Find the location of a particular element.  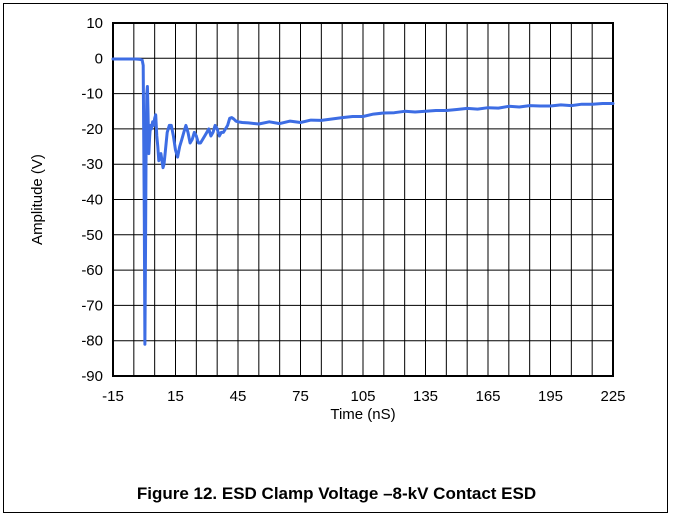

y-tick-label: 0 is located at coordinates (99, 58).